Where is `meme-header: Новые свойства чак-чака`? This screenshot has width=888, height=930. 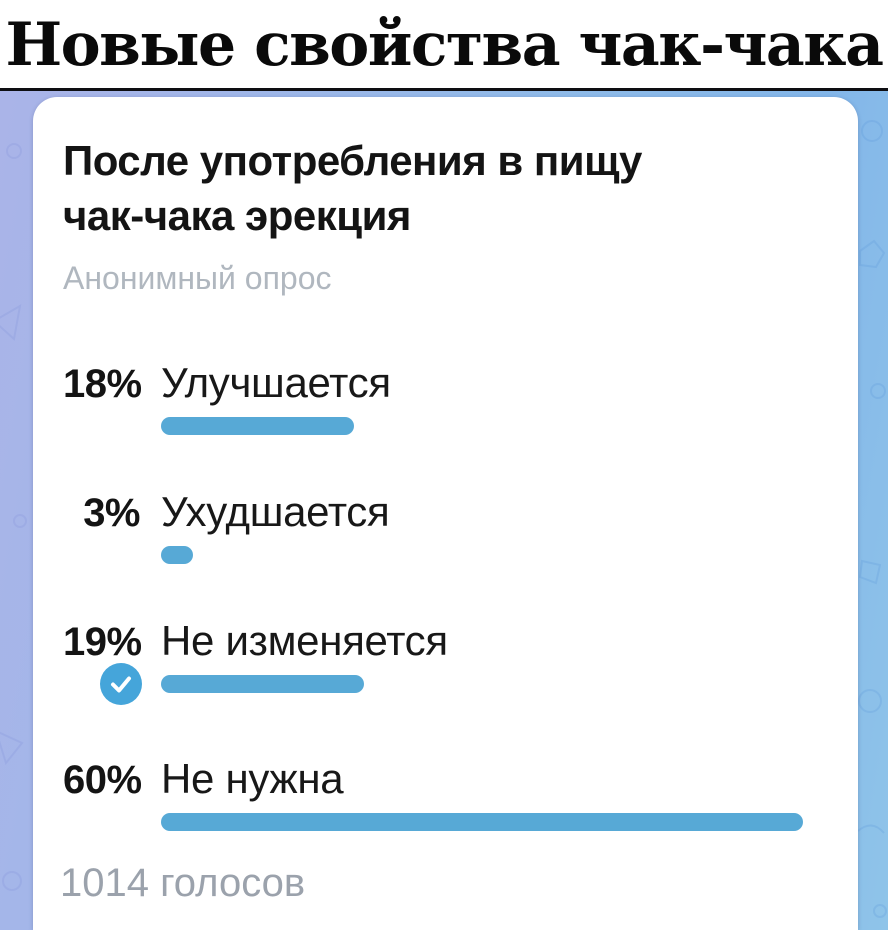 meme-header: Новые свойства чак-чака is located at coordinates (444, 44).